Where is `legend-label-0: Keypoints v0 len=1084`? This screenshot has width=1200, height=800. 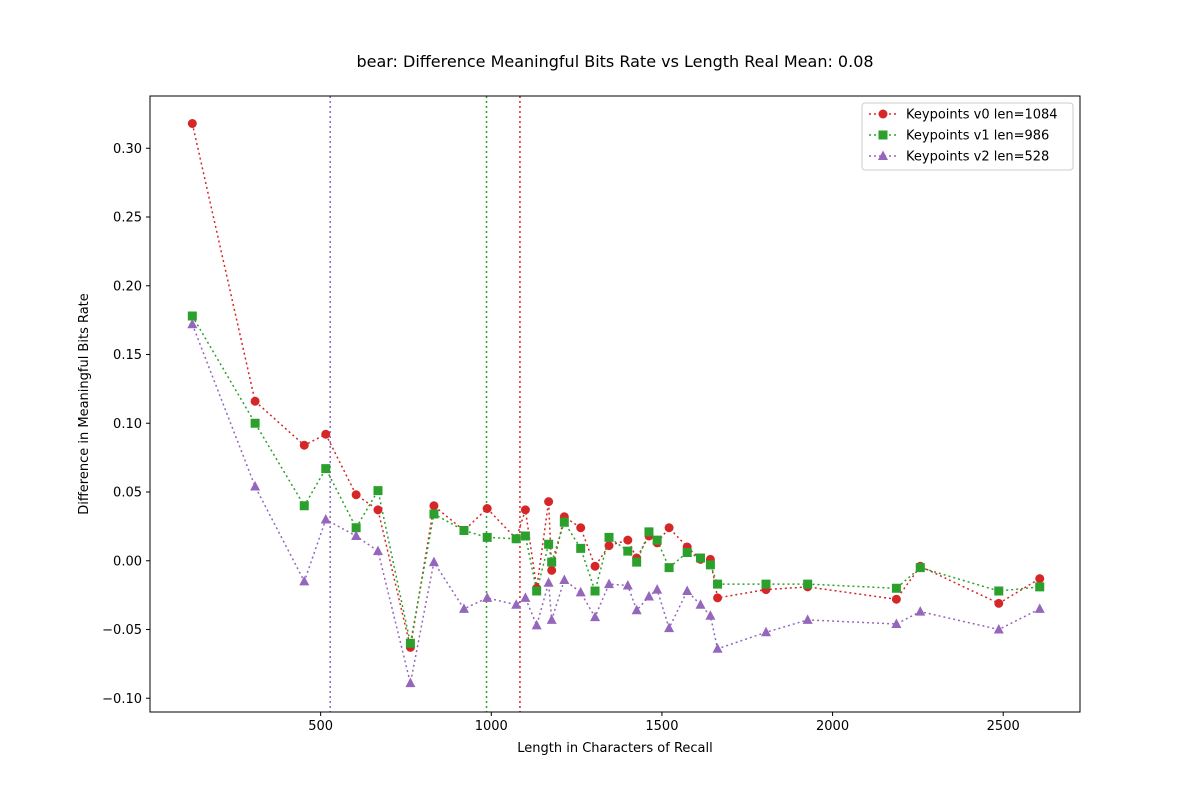
legend-label-0: Keypoints v0 len=1084 is located at coordinates (982, 115).